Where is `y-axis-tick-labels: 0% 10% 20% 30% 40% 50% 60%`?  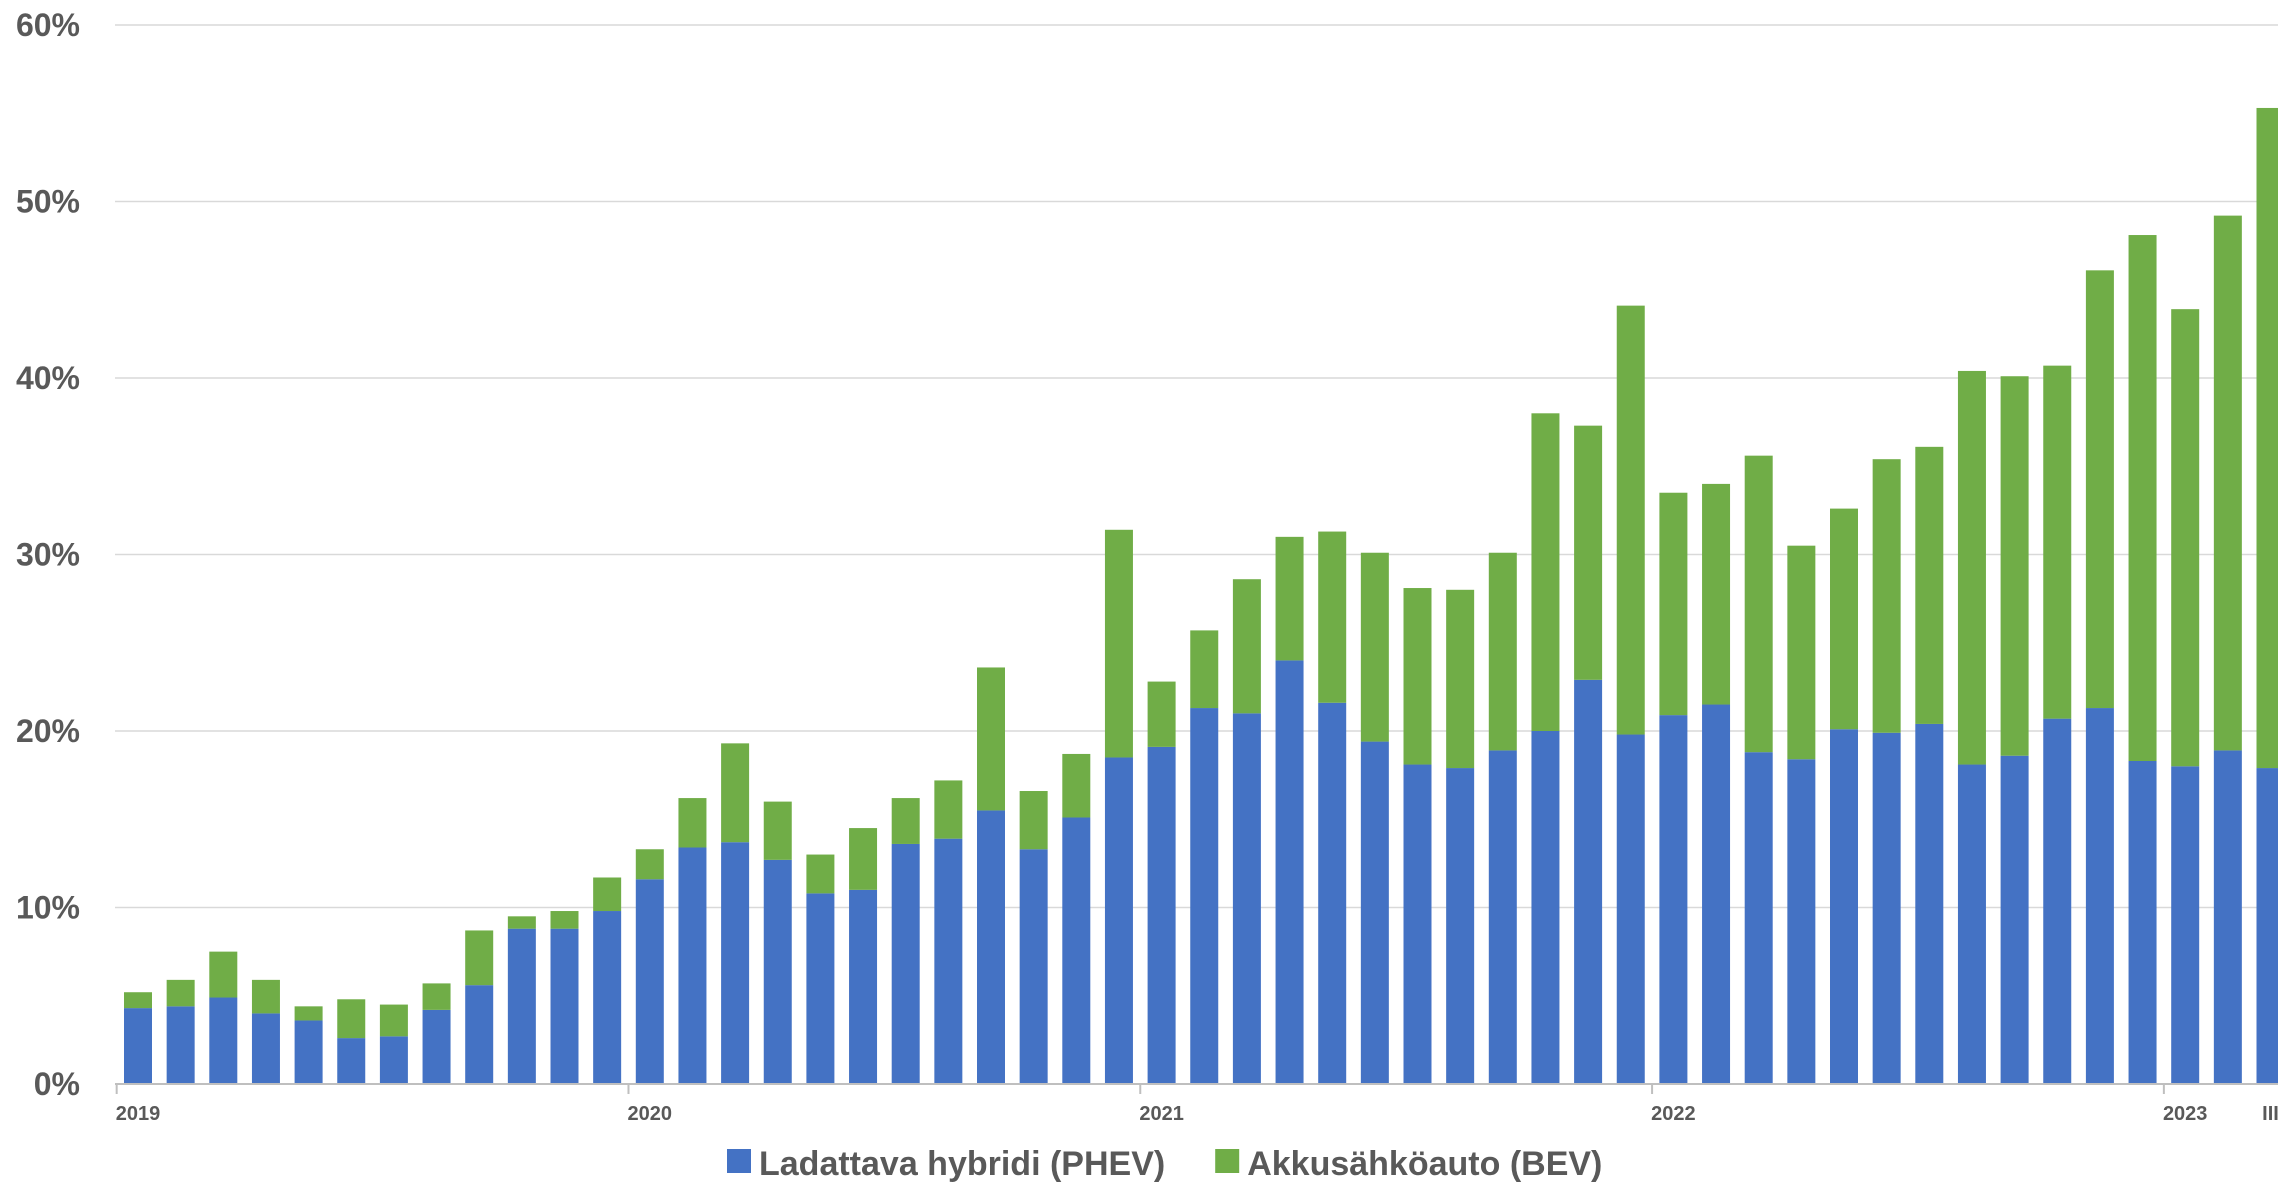
y-axis-tick-labels: 0% 10% 20% 30% 40% 50% 60% is located at coordinates (48, 554).